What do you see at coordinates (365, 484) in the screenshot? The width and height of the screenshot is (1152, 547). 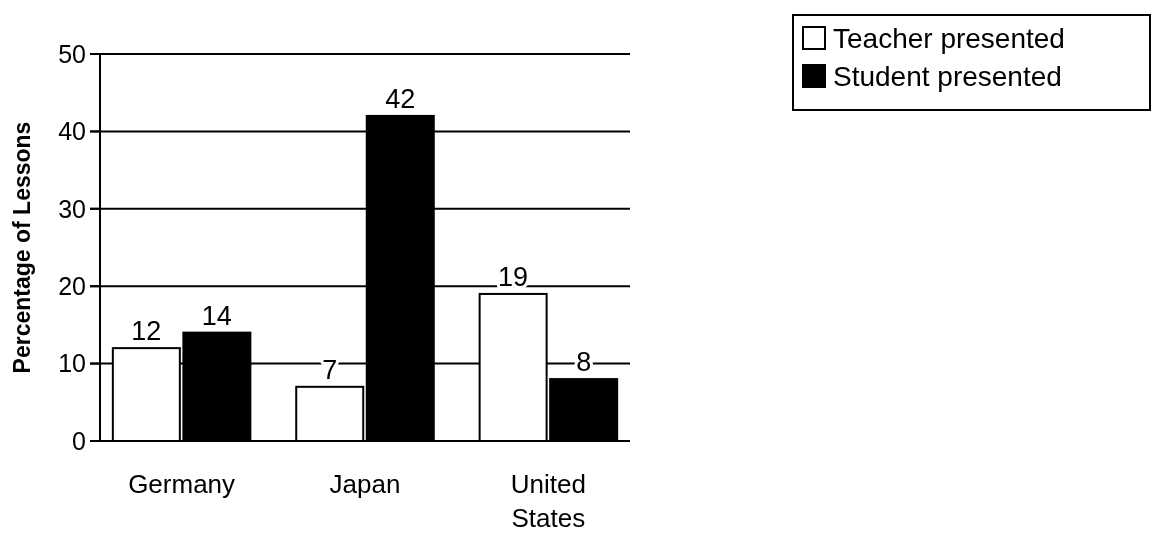 I see `x-tick-label: Japan` at bounding box center [365, 484].